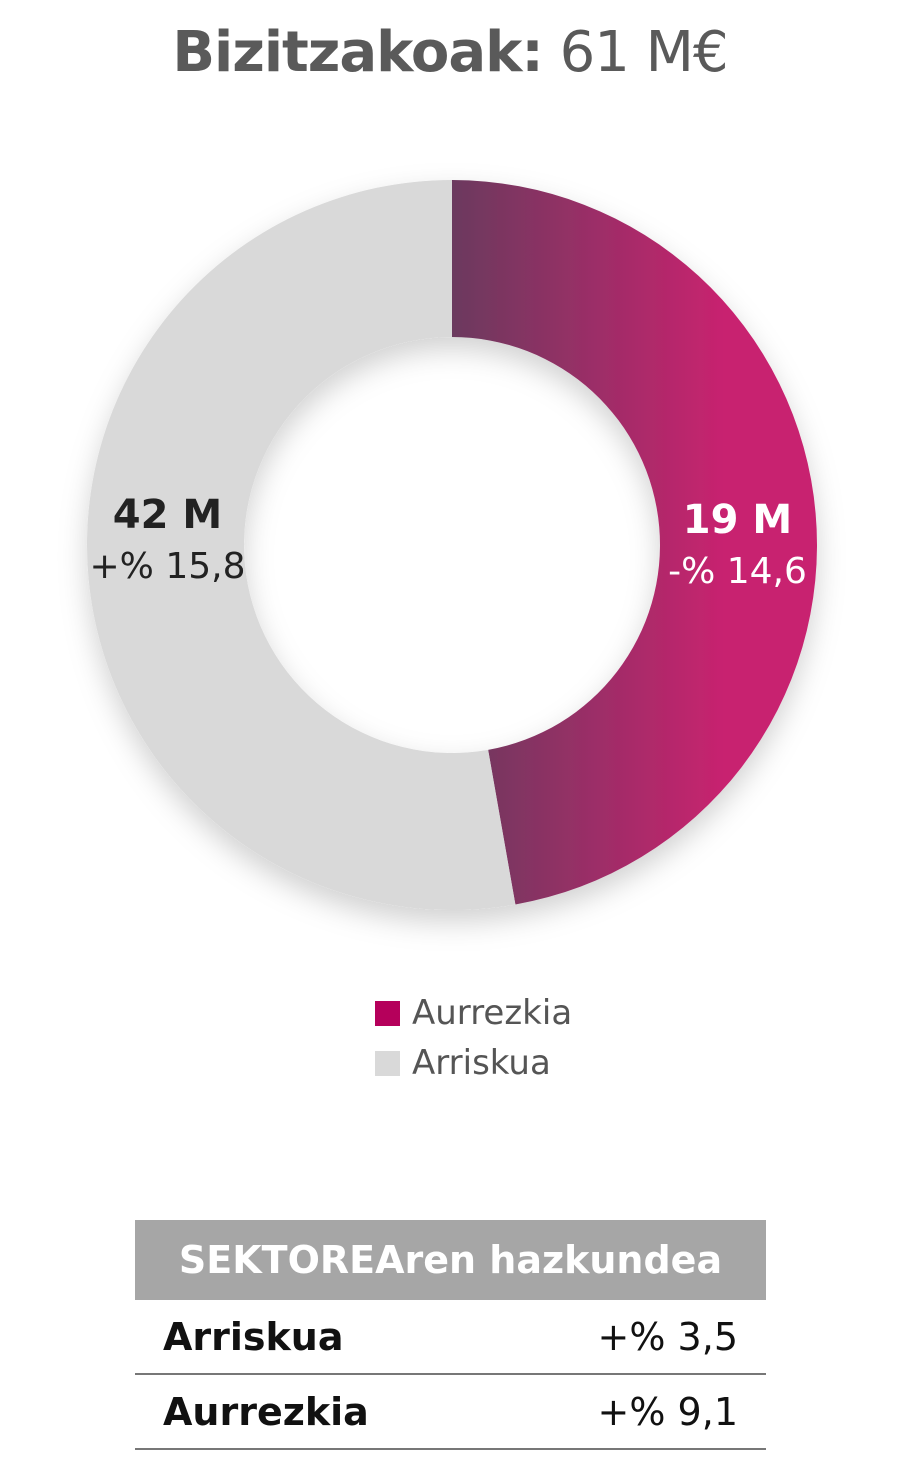 This screenshot has height=1484, width=900. What do you see at coordinates (167, 566) in the screenshot?
I see `arriskua-change-label: +% 15,8` at bounding box center [167, 566].